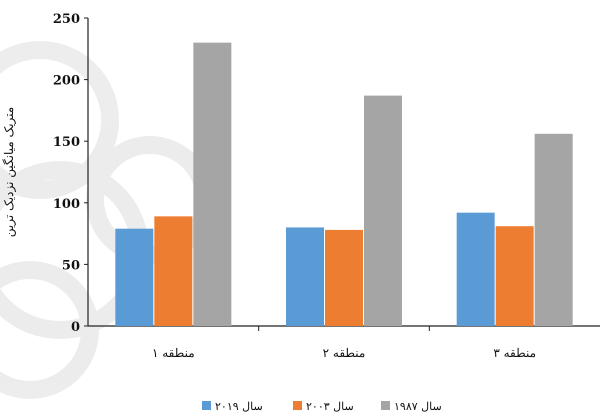 Image resolution: width=603 pixels, height=418 pixels. I want to click on legend-label: سال ۲۰۰۳, so click(330, 406).